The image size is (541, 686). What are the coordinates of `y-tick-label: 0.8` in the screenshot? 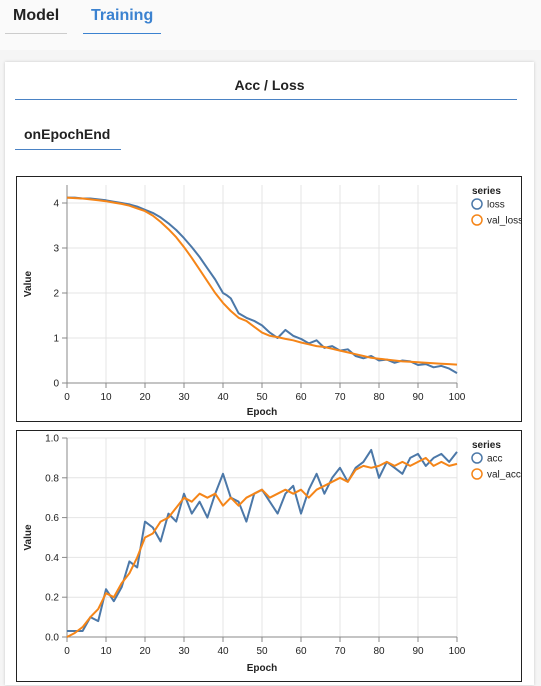 It's located at (52, 478).